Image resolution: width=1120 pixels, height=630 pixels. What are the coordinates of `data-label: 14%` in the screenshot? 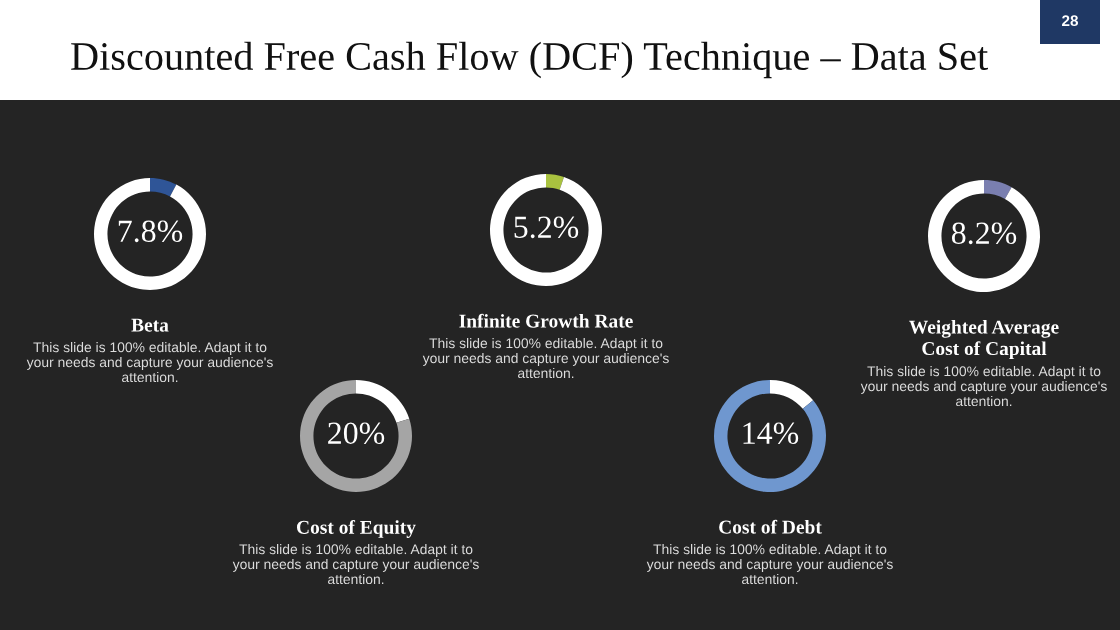 It's located at (771, 433).